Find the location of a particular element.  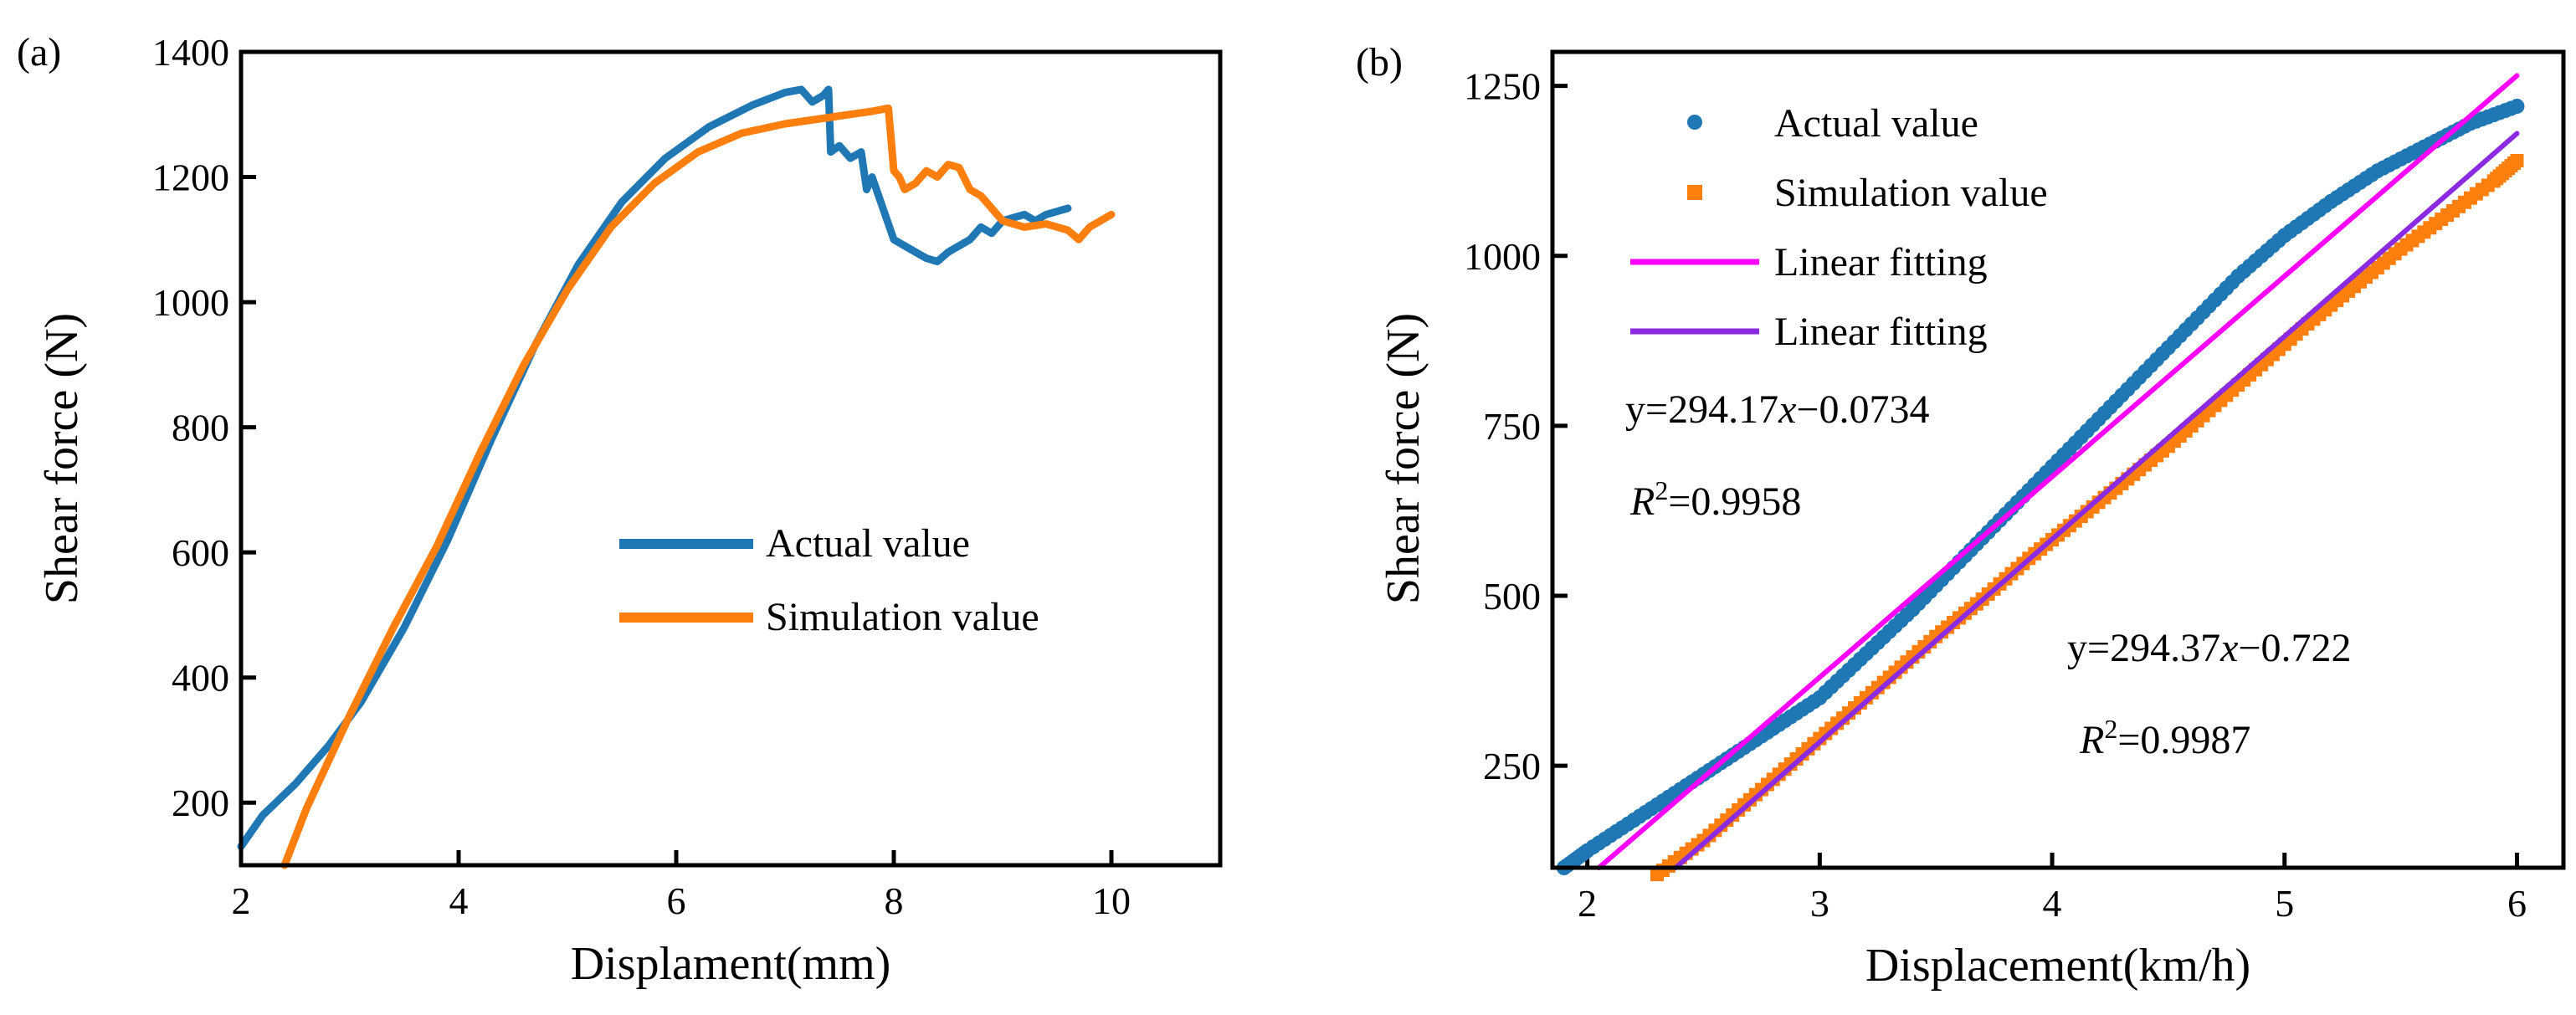

panel-a-y-tick-label: 400 is located at coordinates (200, 678).